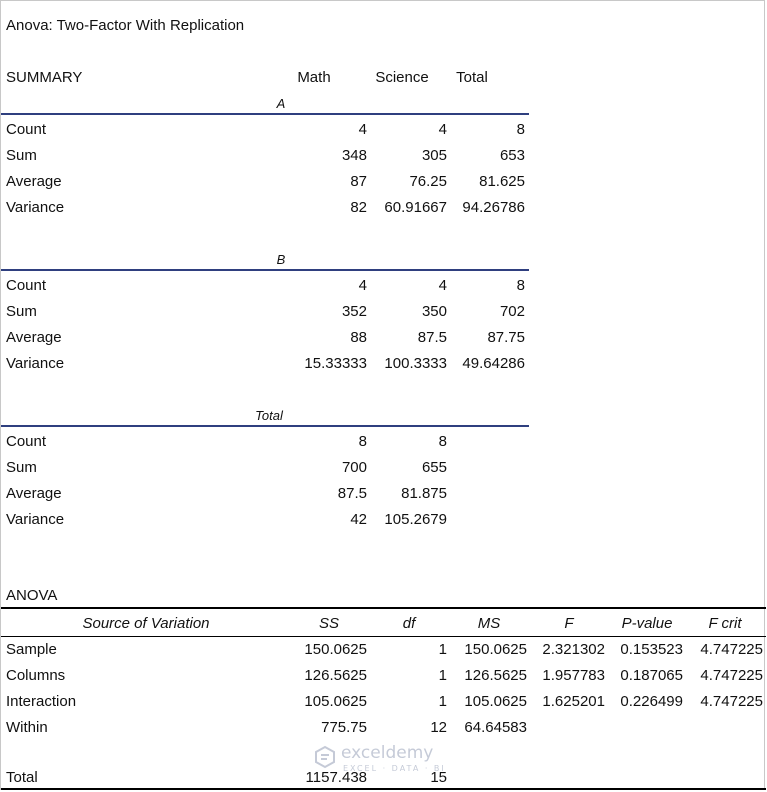  Describe the element at coordinates (569, 623) in the screenshot. I see `anova-header-f: F` at that location.